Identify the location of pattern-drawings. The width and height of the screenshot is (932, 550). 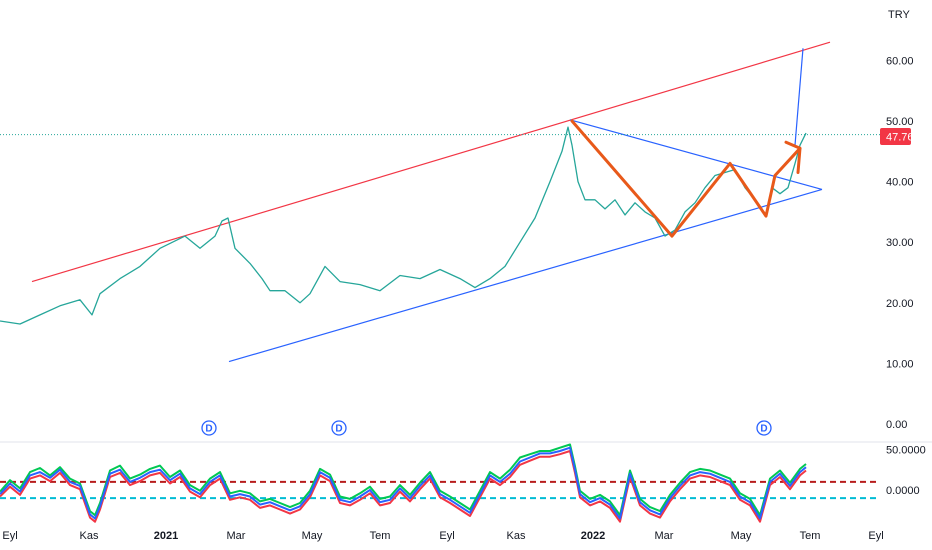
(687, 143).